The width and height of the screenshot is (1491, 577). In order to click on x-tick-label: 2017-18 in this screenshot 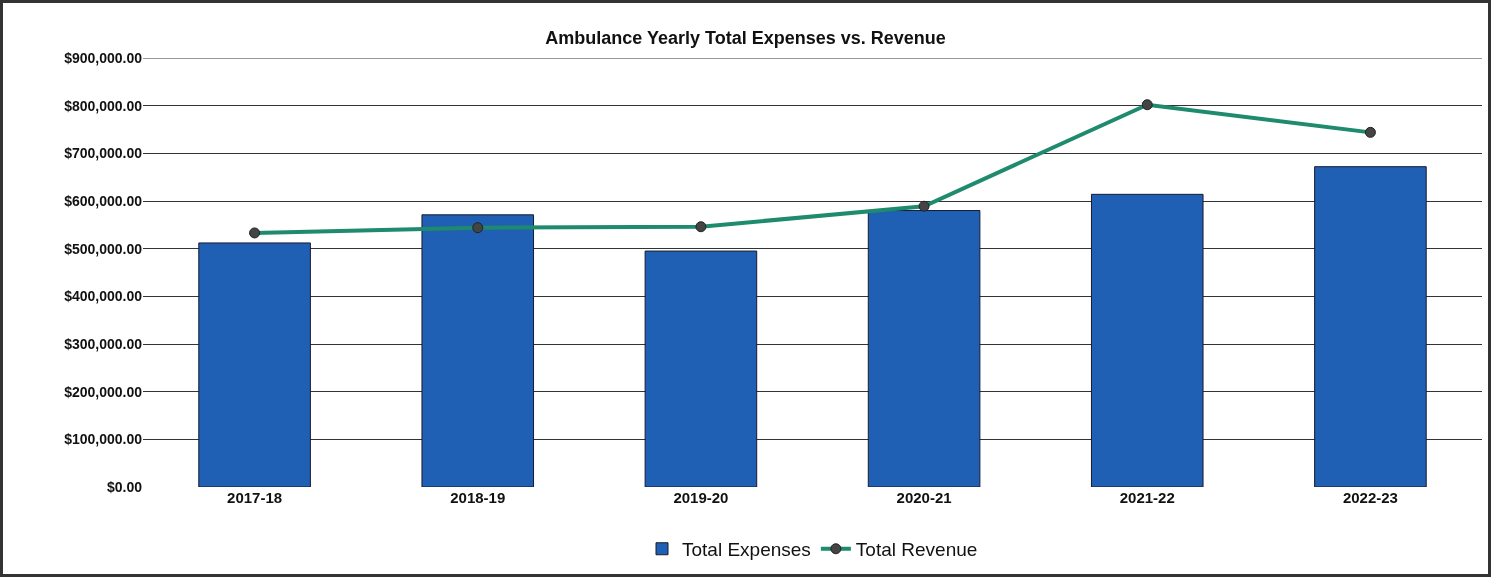, I will do `click(255, 497)`.